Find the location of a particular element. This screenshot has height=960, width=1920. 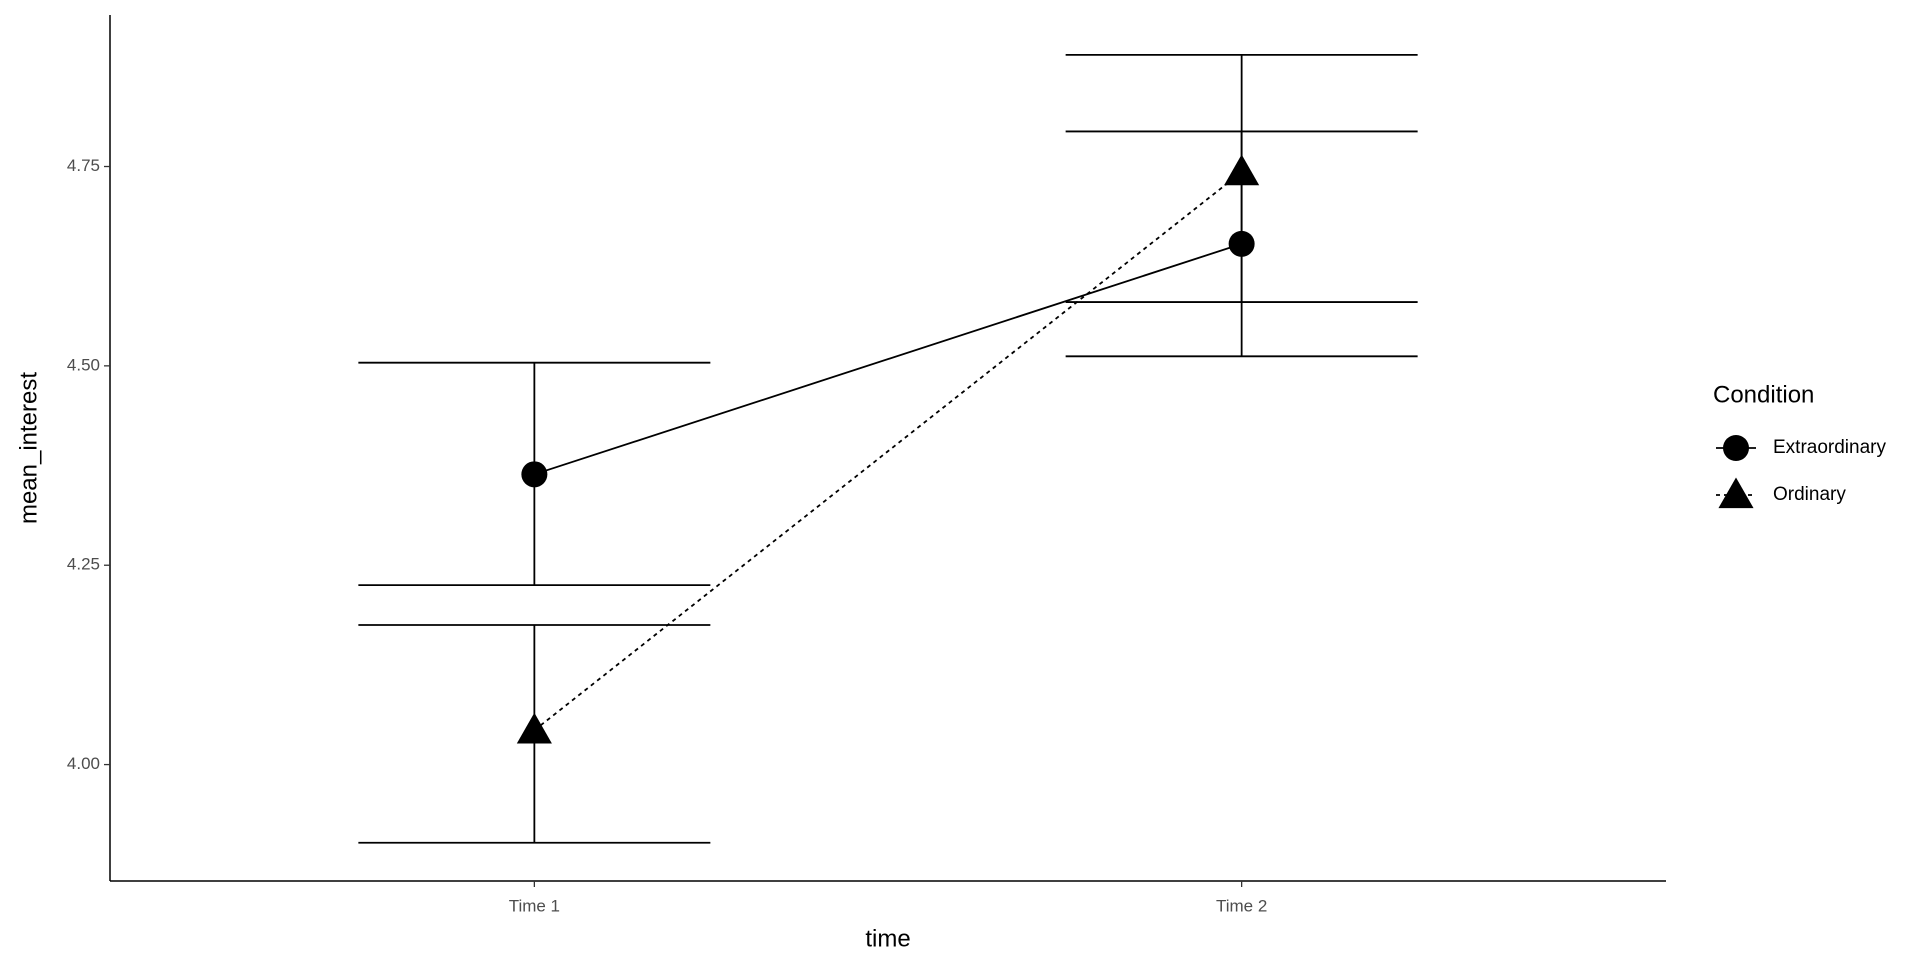

x-axis-title: time is located at coordinates (887, 938).